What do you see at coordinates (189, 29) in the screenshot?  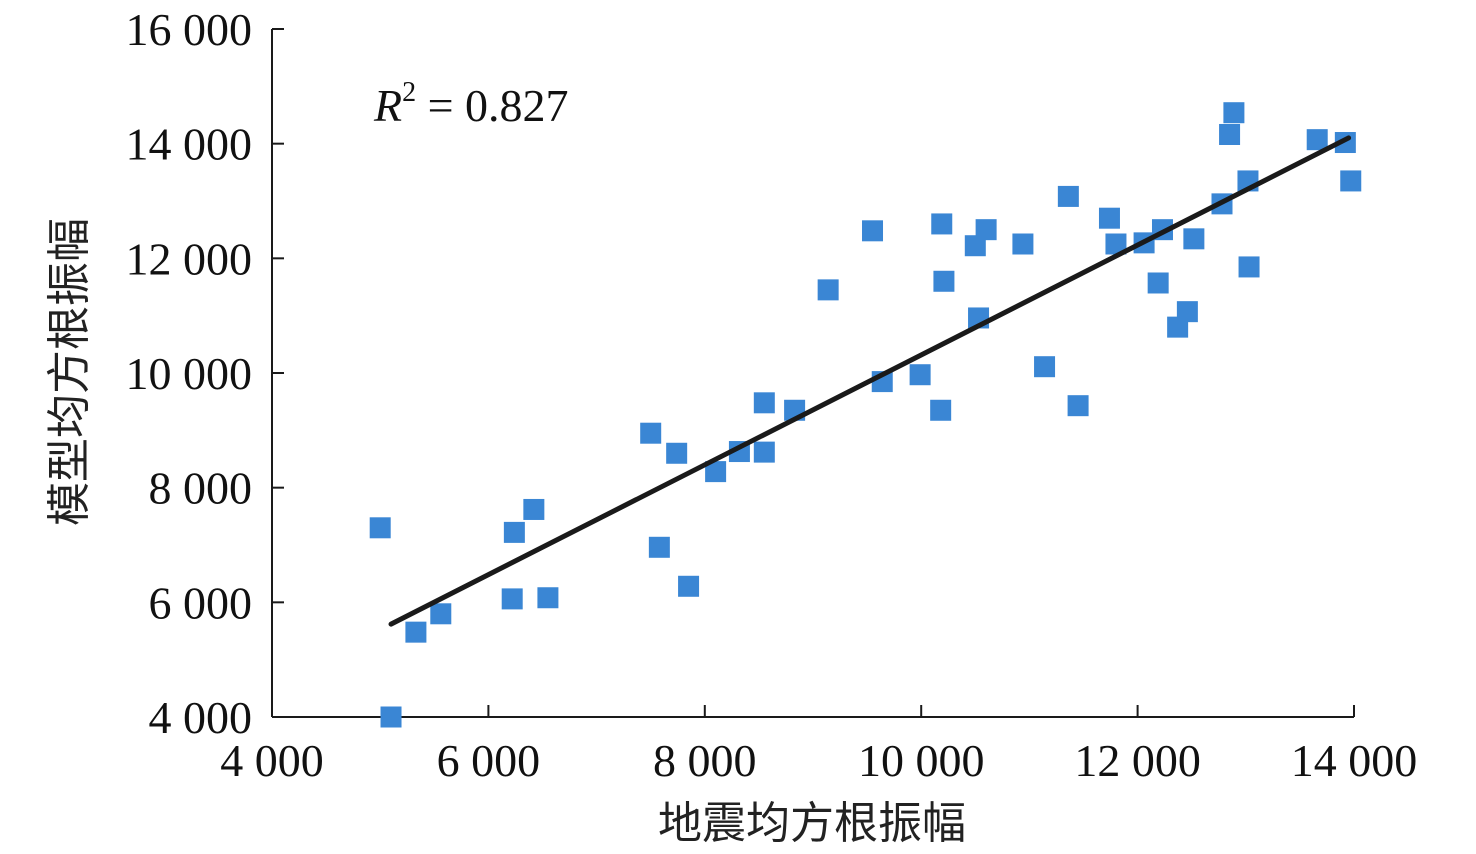 I see `y-tick-label: 16 000` at bounding box center [189, 29].